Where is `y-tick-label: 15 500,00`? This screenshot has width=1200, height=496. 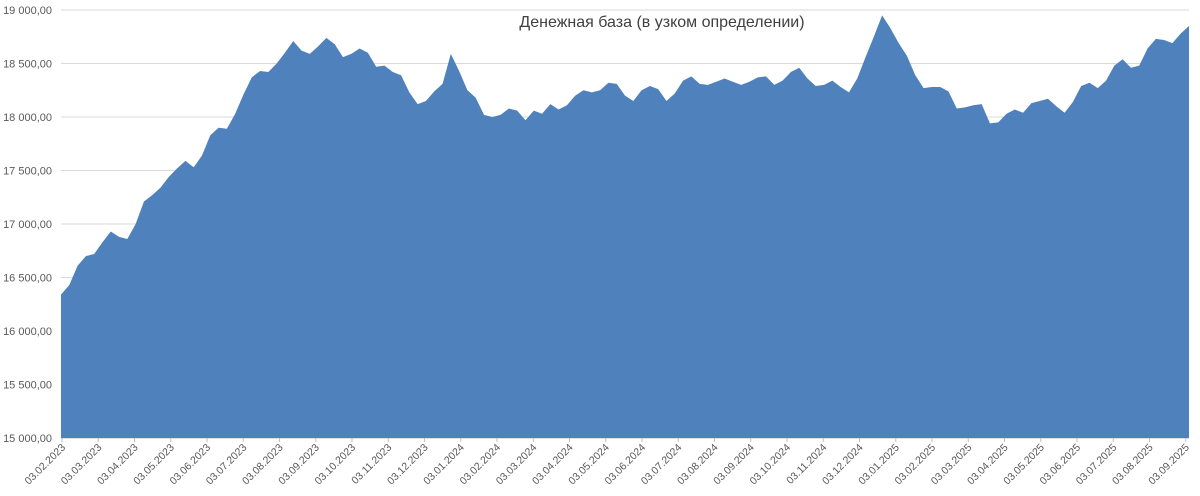 y-tick-label: 15 500,00 is located at coordinates (27, 386).